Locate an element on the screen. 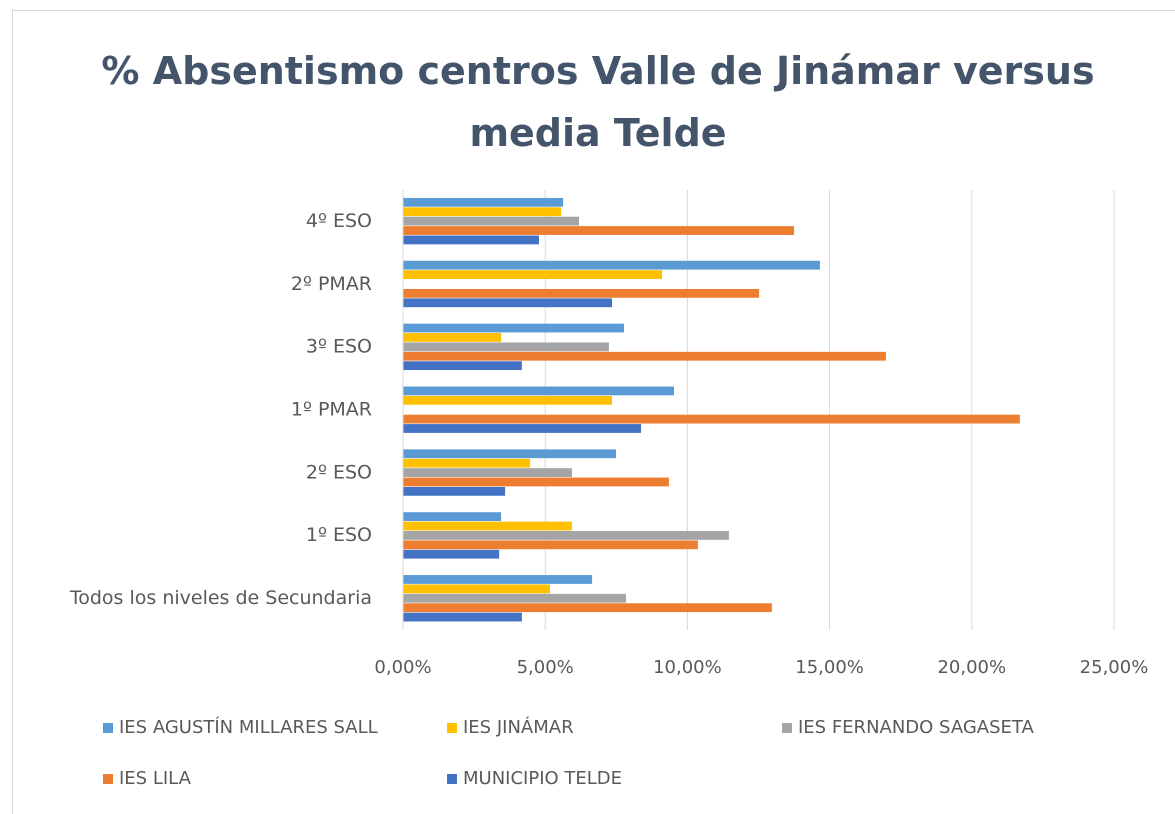 The height and width of the screenshot is (814, 1175). x-tick-label: 25,00% is located at coordinates (1114, 667).